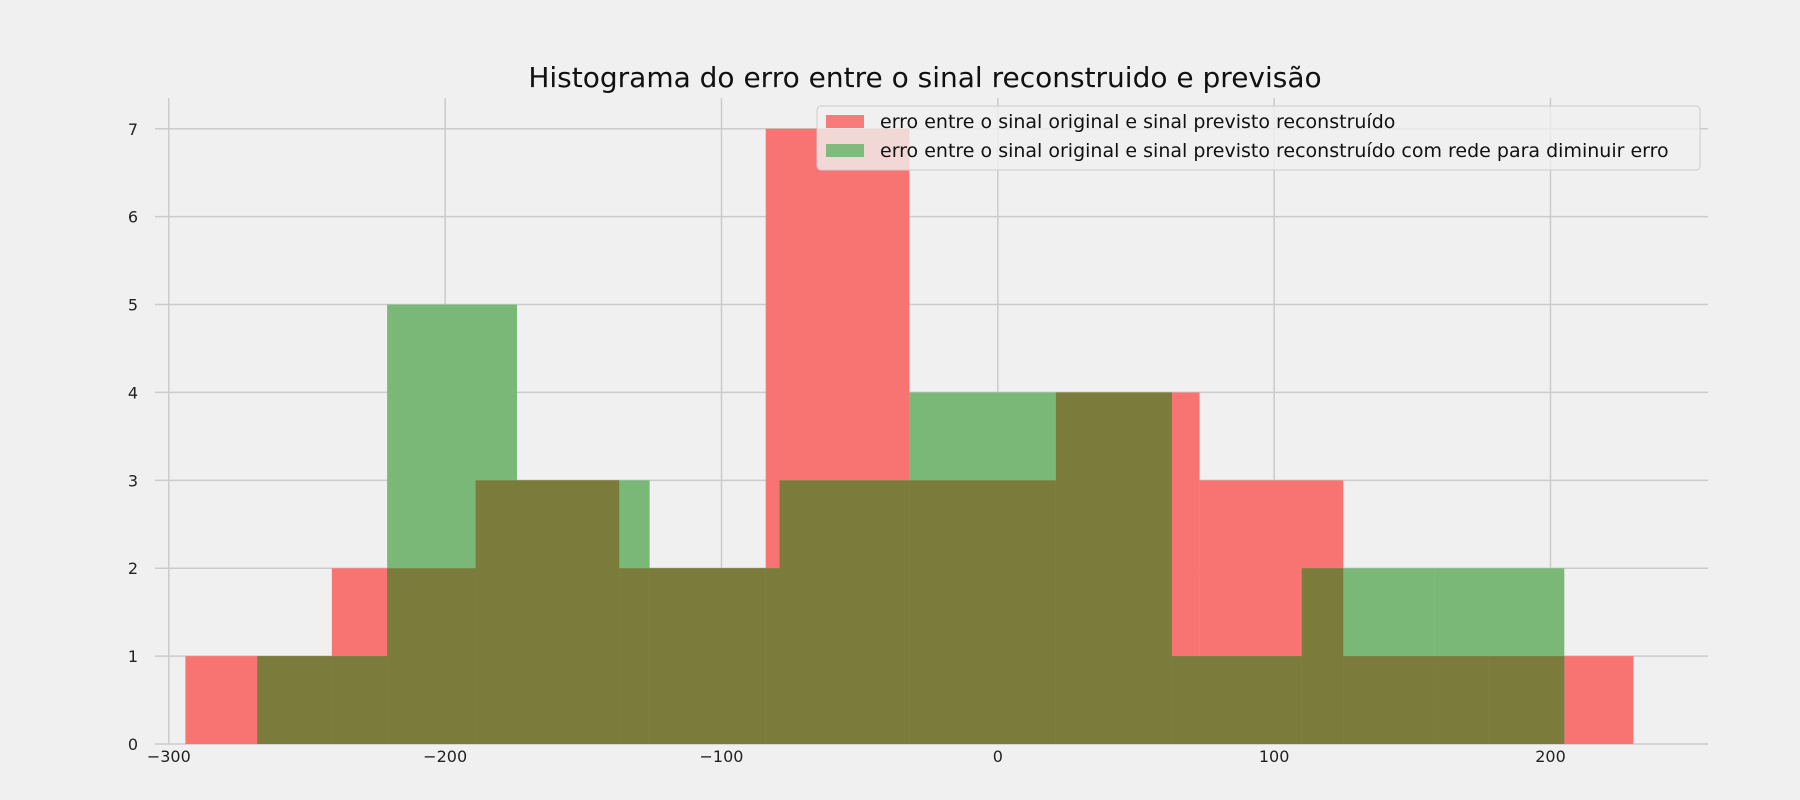  What do you see at coordinates (133, 656) in the screenshot?
I see `y-tick-label: 1` at bounding box center [133, 656].